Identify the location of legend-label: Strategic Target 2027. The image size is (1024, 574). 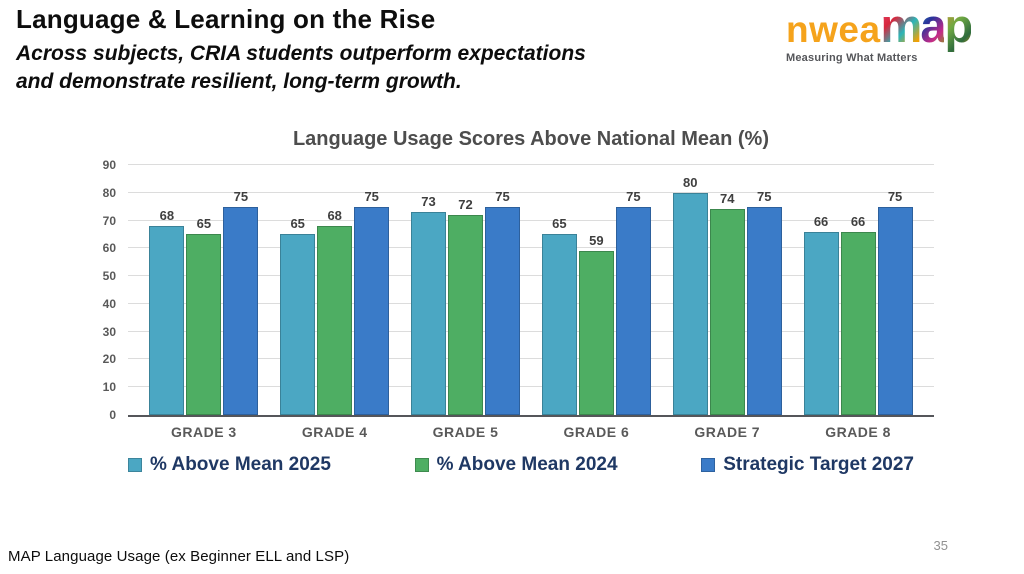
(818, 464).